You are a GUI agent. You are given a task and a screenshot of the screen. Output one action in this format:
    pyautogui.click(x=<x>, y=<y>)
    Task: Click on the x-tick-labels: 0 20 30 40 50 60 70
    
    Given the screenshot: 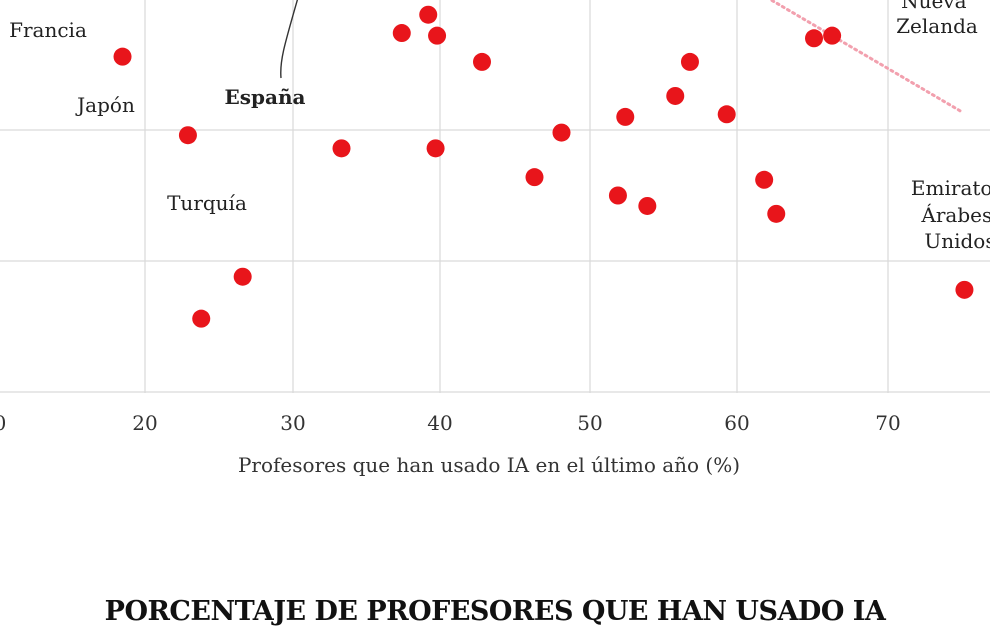 What is the action you would take?
    pyautogui.click(x=450, y=423)
    